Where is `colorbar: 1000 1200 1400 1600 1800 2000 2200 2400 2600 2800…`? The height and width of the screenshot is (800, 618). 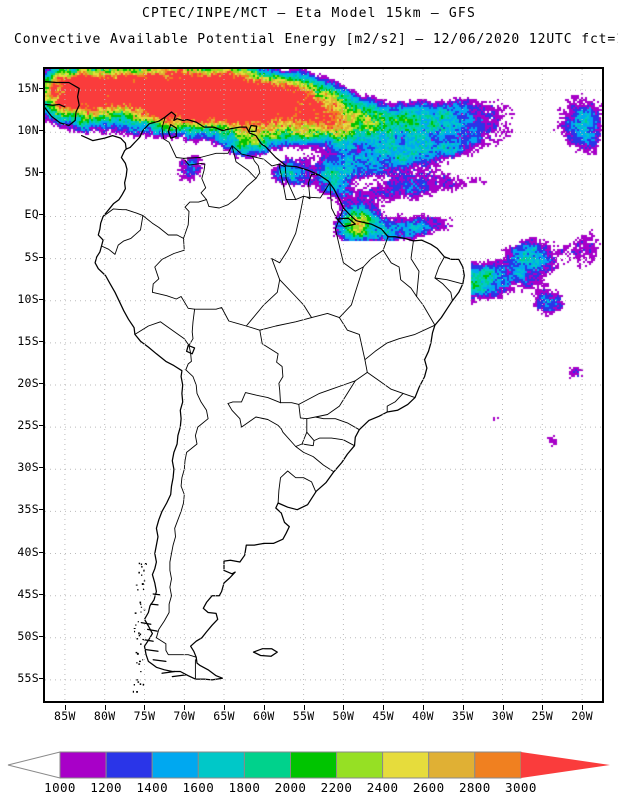 colorbar: 1000 1200 1400 1600 1800 2000 2200 2400 2600 2800… is located at coordinates (309, 773).